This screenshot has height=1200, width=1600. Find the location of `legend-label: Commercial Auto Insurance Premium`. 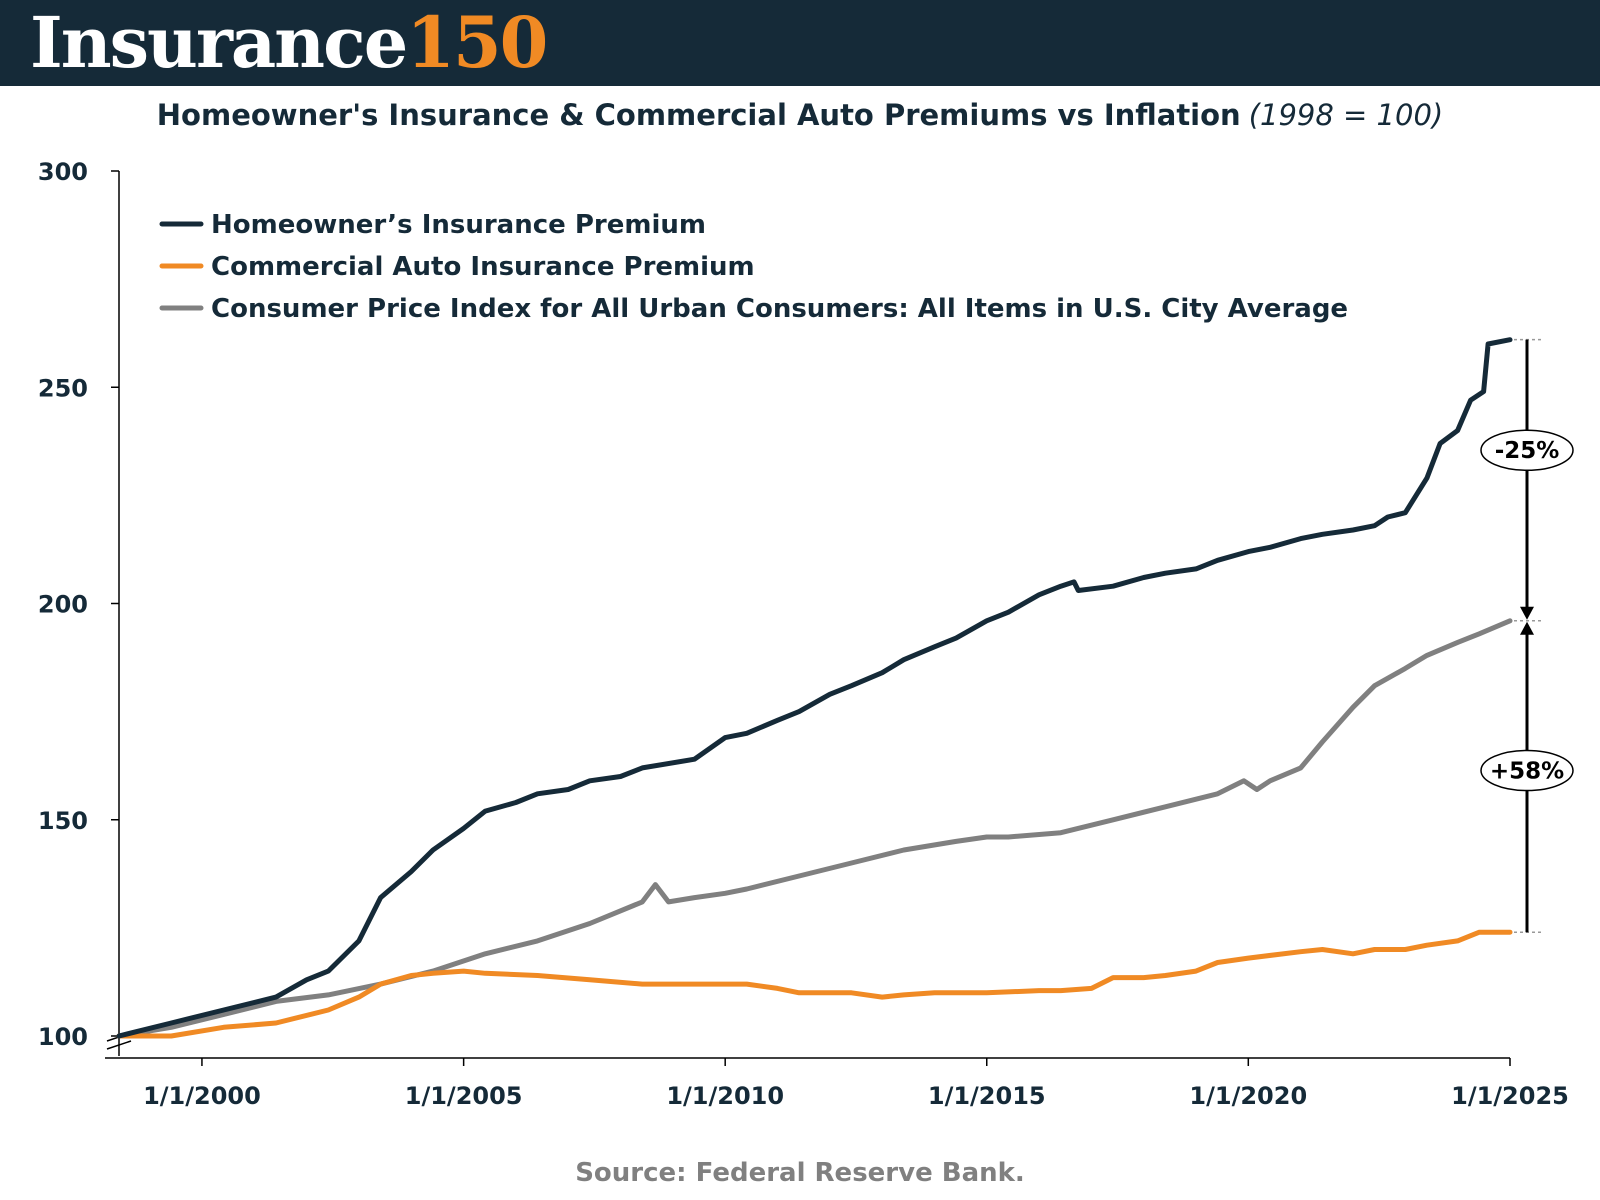

legend-label: Commercial Auto Insurance Premium is located at coordinates (483, 267).